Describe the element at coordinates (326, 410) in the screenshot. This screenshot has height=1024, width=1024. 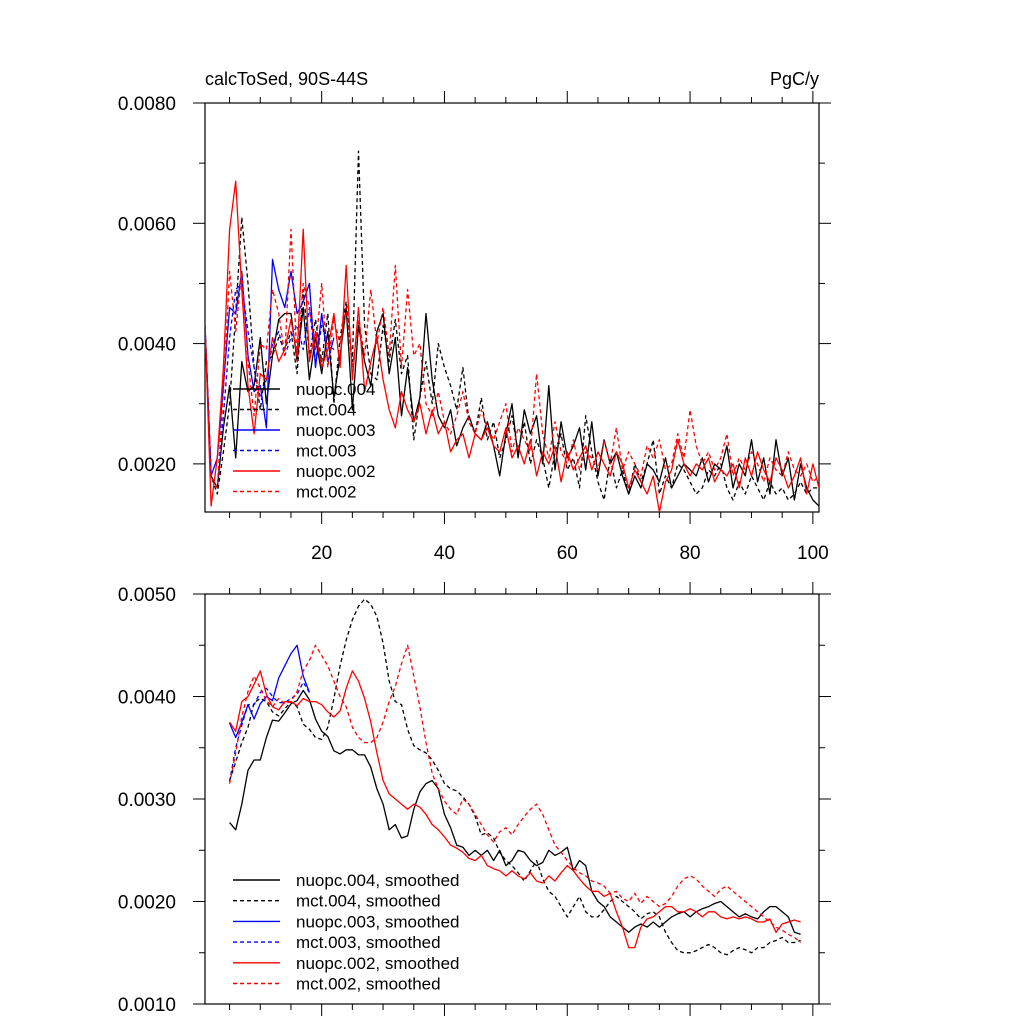
I see `legend-label: mct.004` at that location.